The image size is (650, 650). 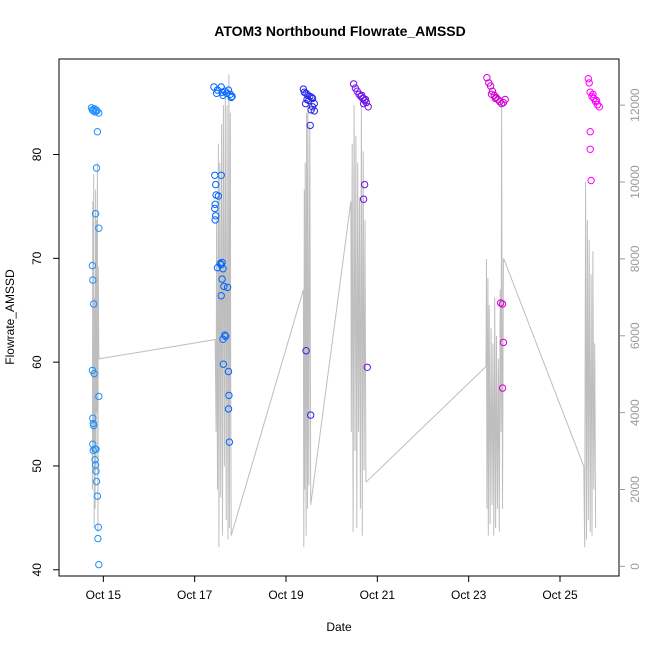 I want to click on y-axis-label: Flowrate_AMSSD, so click(x=10, y=317).